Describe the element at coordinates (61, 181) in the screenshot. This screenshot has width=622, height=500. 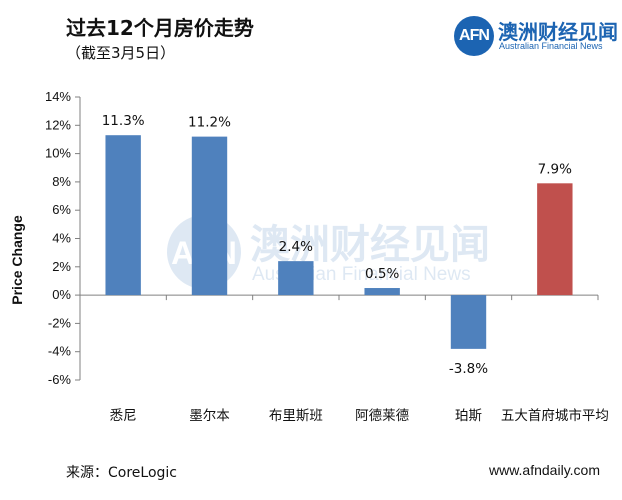
I see `y-tick-label: 8%` at that location.